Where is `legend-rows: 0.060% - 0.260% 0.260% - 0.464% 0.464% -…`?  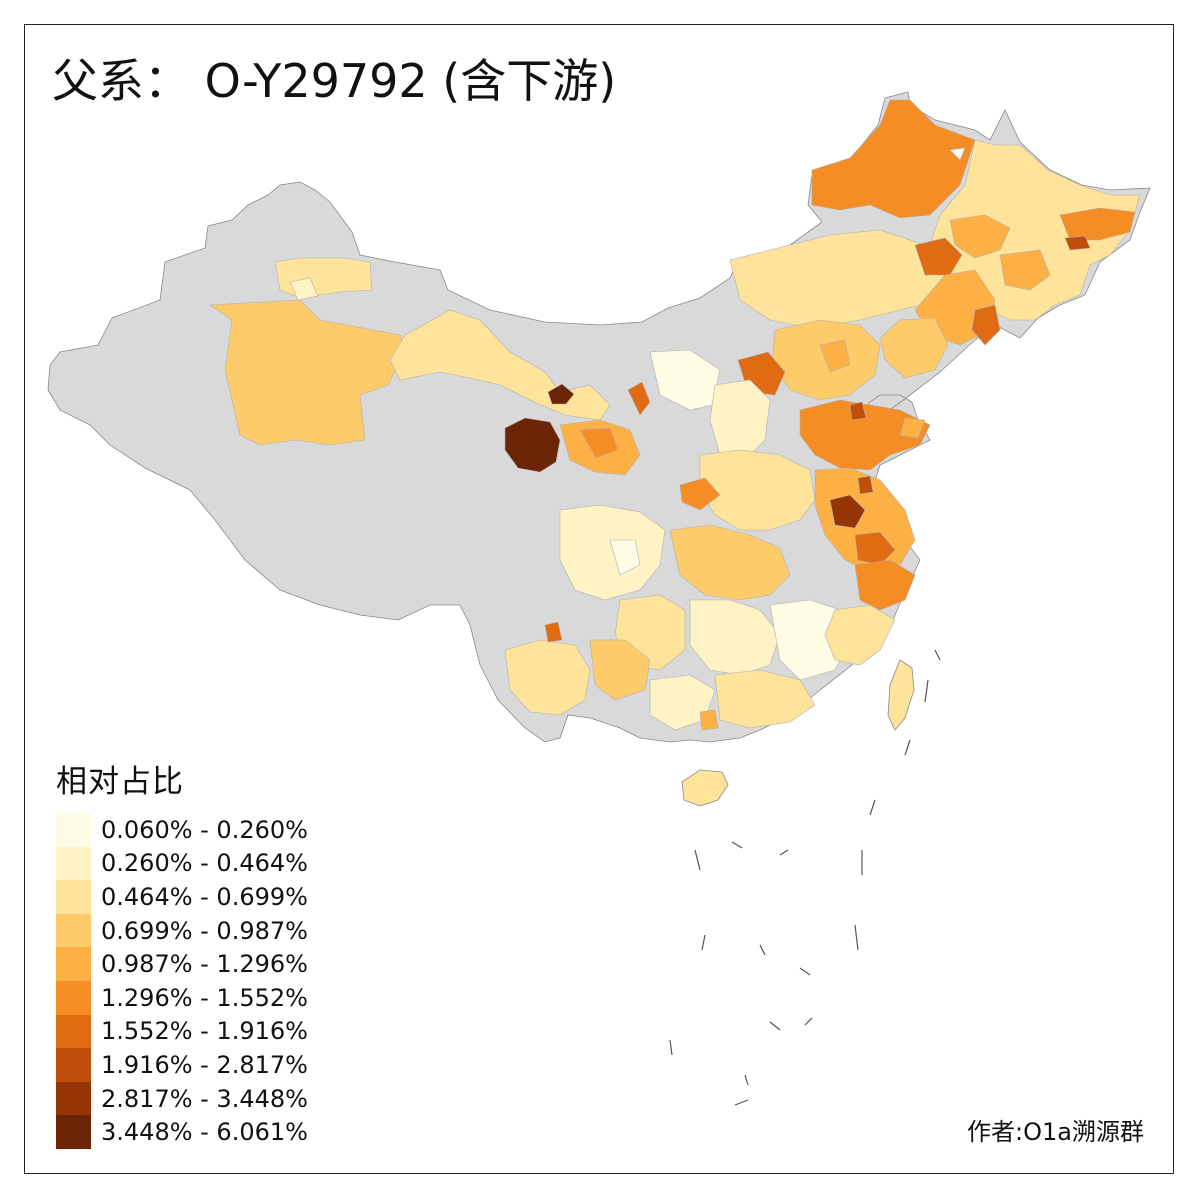 legend-rows: 0.060% - 0.260% 0.260% - 0.464% 0.464% -… is located at coordinates (182, 981).